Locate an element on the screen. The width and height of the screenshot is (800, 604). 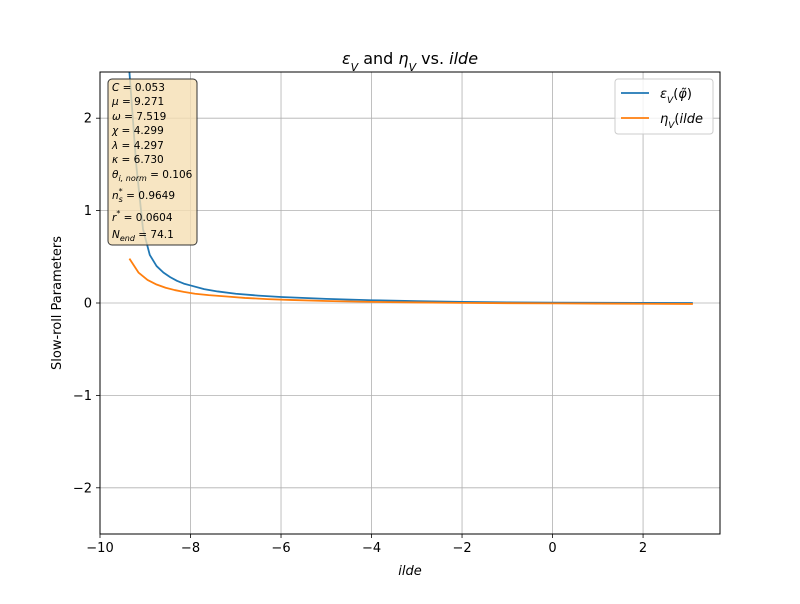
title-part-5: vs. is located at coordinates (432, 58).